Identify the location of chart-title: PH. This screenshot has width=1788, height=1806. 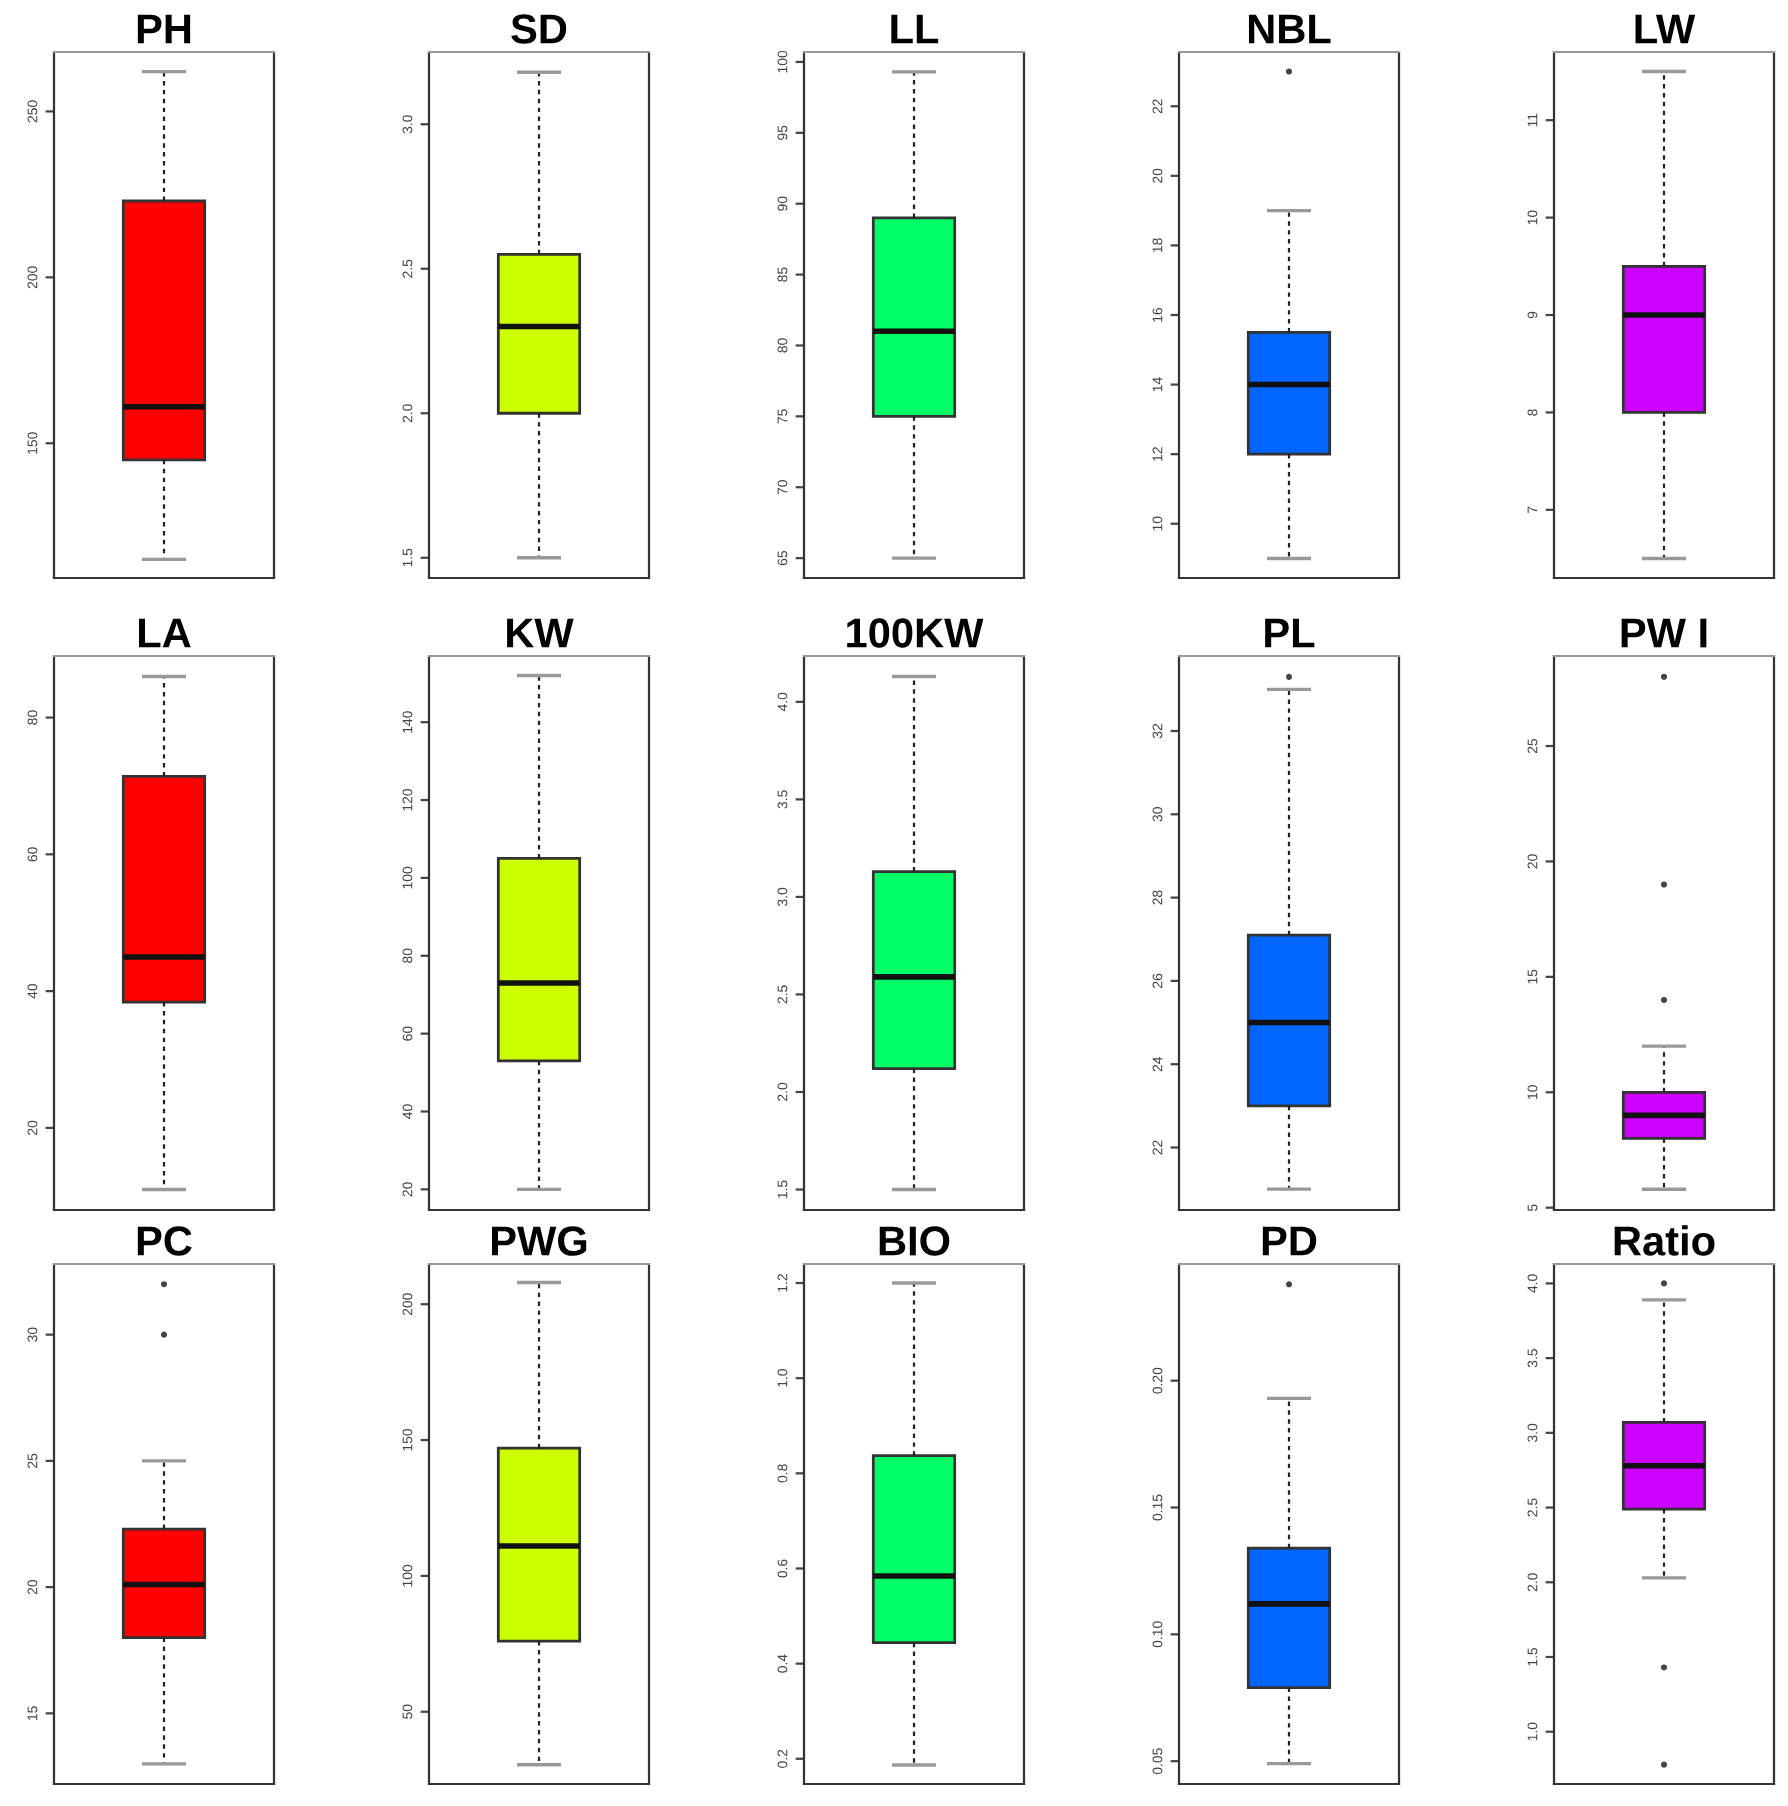
(164, 29).